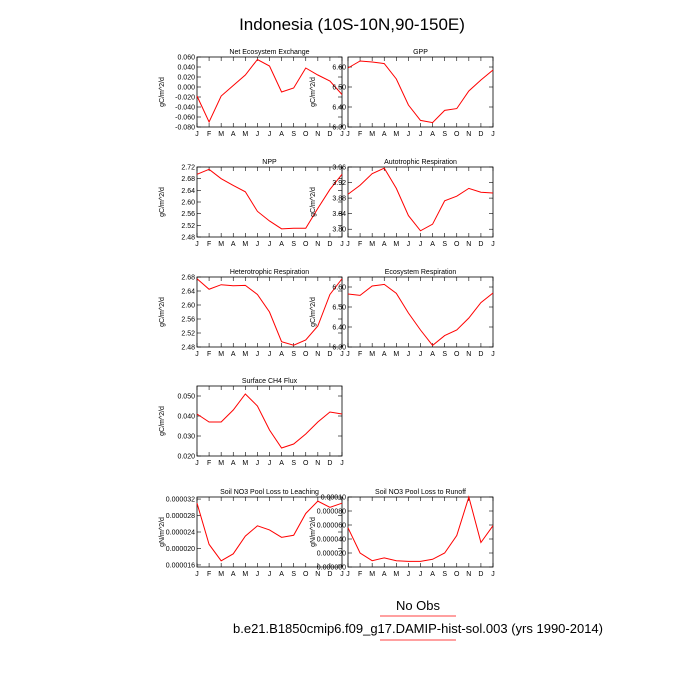 The image size is (700, 700). What do you see at coordinates (221, 354) in the screenshot?
I see `panel-5-xtick-label: M` at bounding box center [221, 354].